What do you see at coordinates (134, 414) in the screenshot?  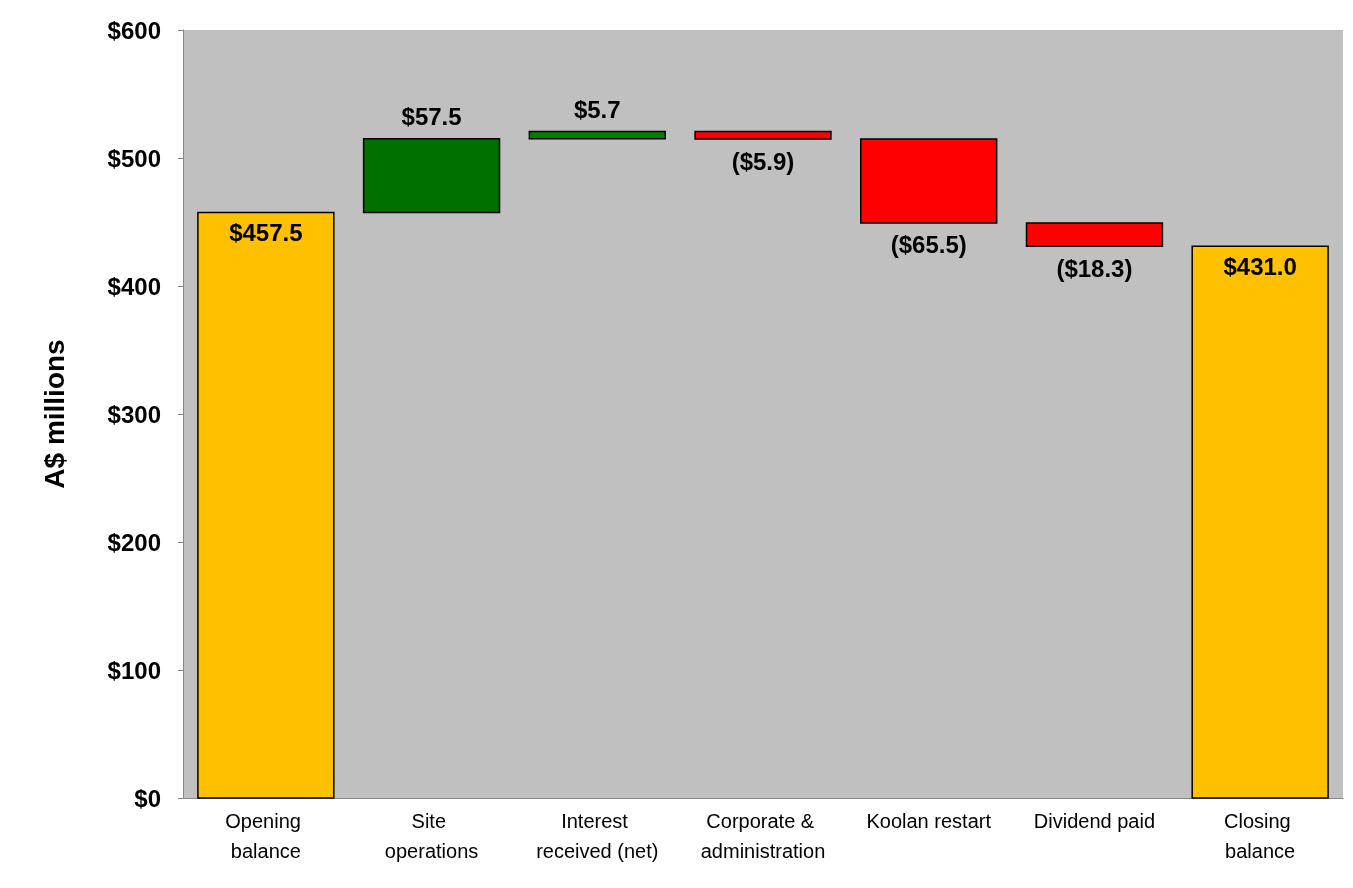 I see `y-tick-label: $300` at bounding box center [134, 414].